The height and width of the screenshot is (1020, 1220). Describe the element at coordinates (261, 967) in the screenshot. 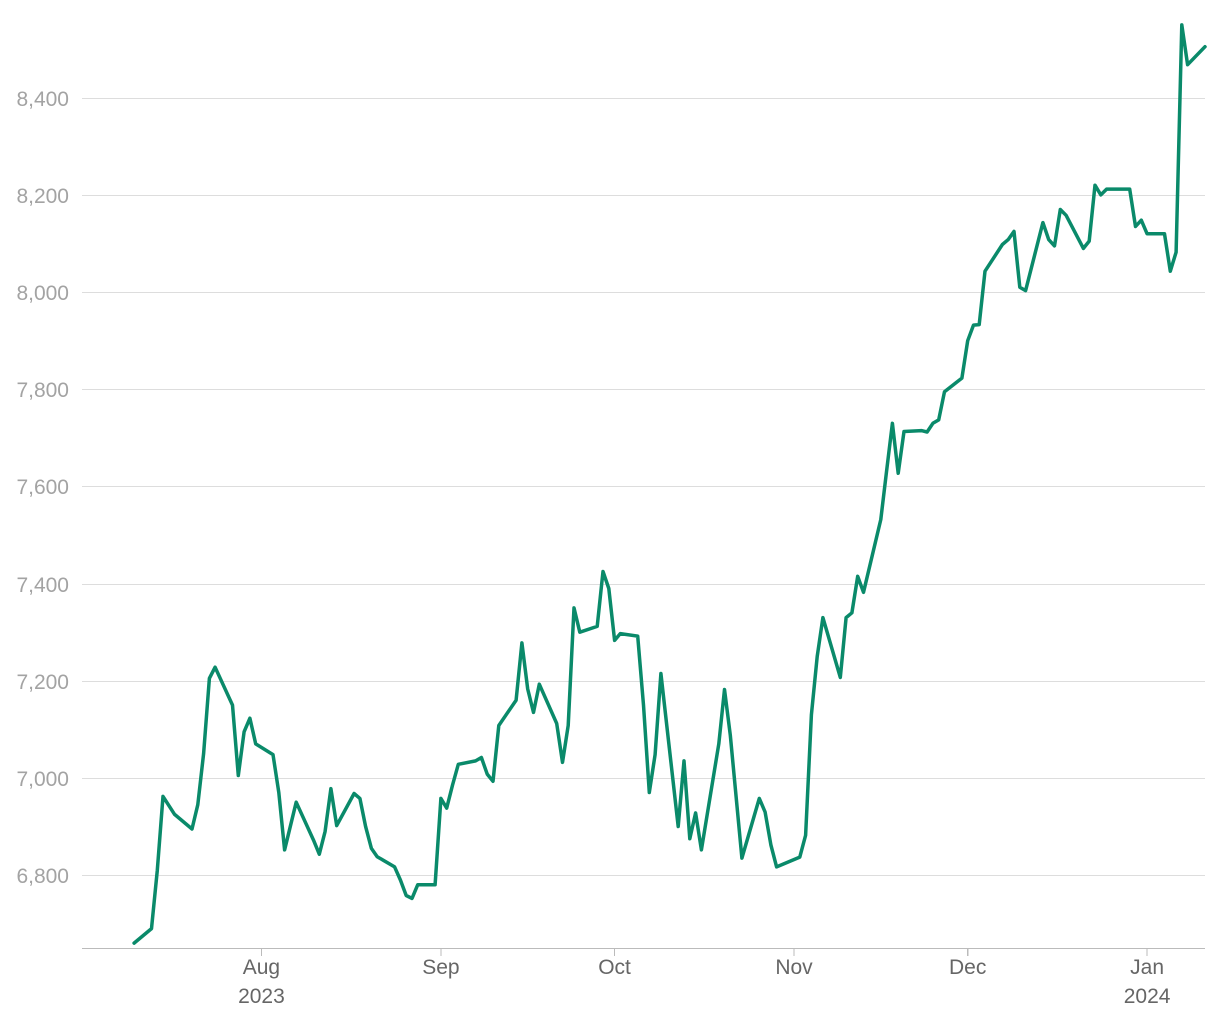

I see `x-tick-label: Aug` at that location.